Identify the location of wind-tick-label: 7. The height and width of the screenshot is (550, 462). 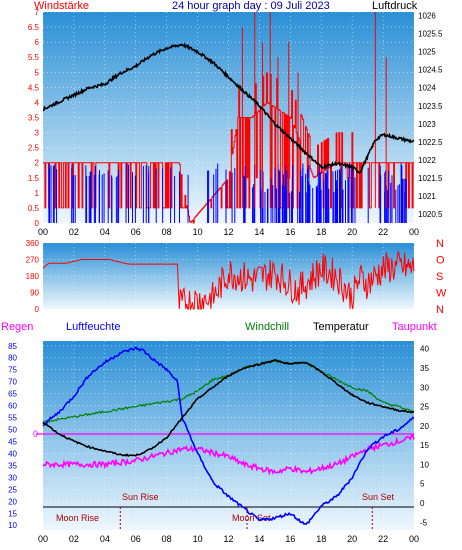
(37, 12).